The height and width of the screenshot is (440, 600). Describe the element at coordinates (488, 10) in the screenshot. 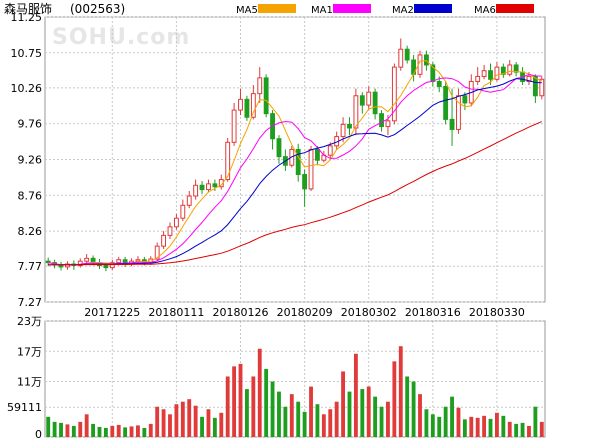

I see `legend-label-ma60: MA60` at that location.